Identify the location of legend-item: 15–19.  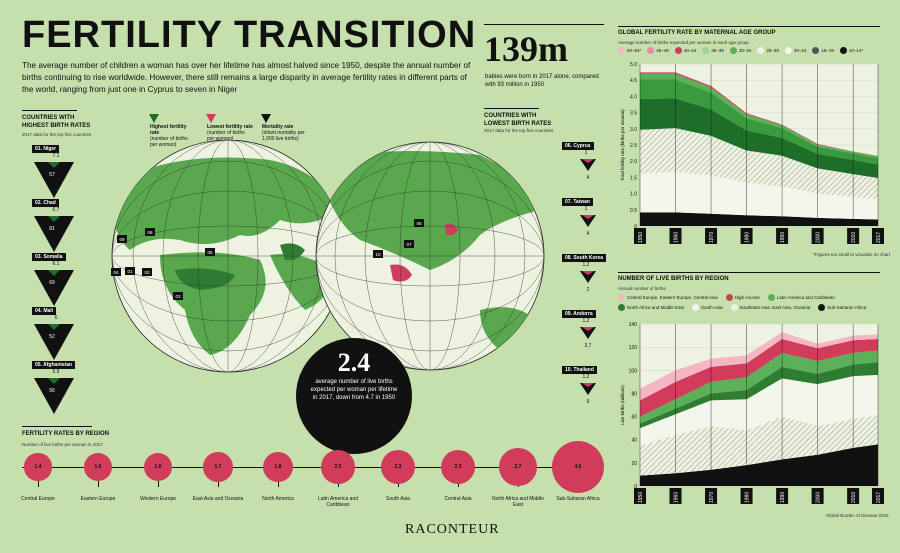
(823, 50).